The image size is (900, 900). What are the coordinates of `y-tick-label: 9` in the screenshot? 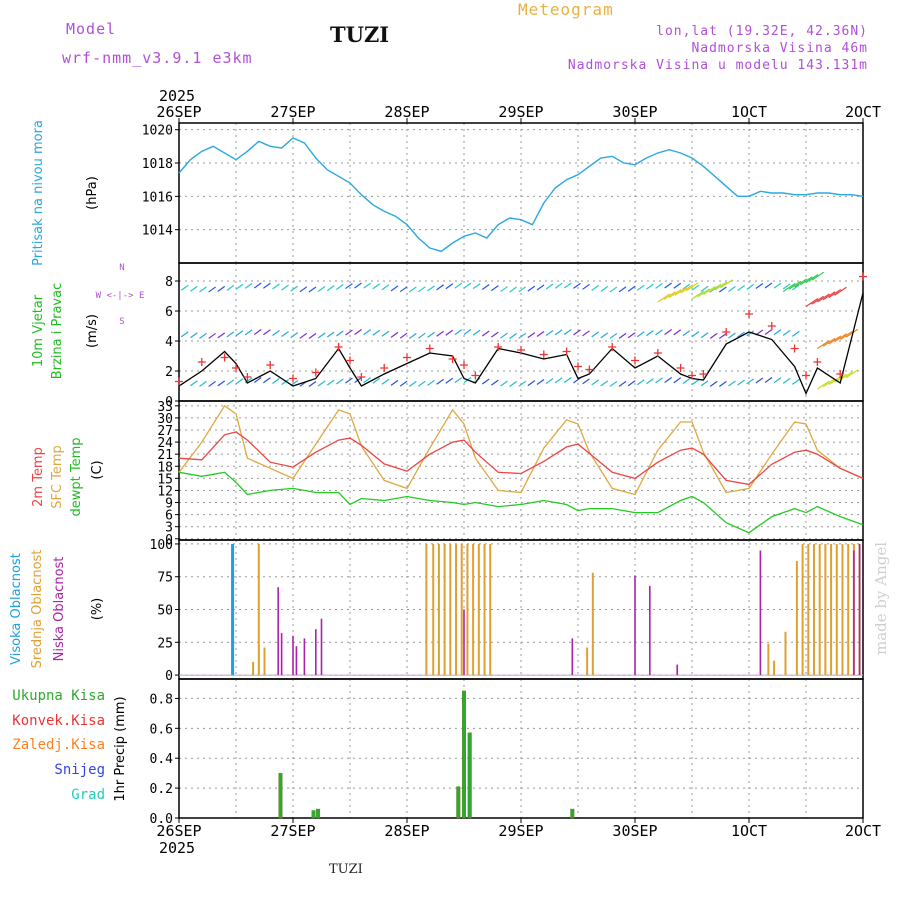 It's located at (169, 504).